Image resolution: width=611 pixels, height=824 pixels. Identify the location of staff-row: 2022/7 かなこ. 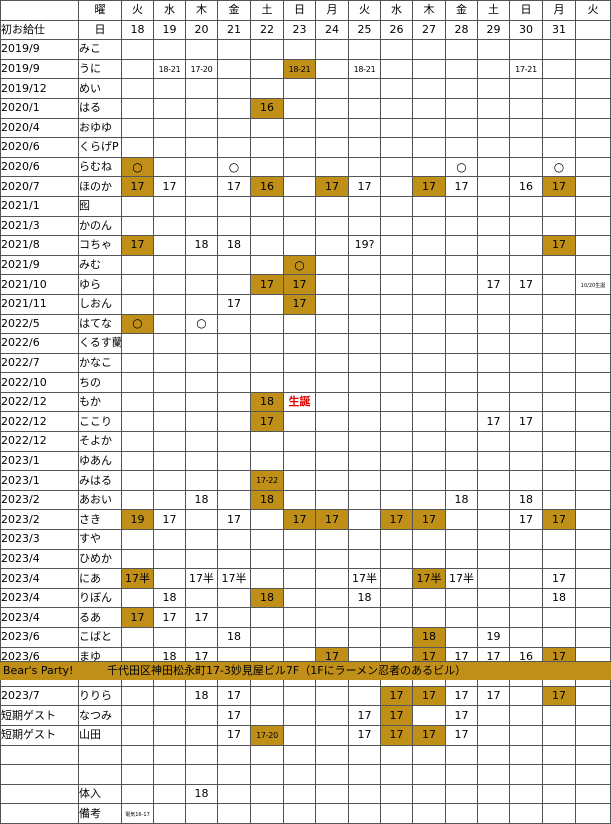
(305, 363).